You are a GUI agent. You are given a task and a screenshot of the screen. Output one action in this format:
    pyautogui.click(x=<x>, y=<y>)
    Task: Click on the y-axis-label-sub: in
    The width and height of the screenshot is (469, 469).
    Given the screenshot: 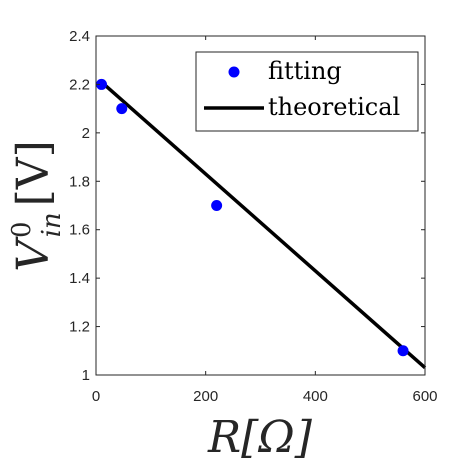 What is the action you would take?
    pyautogui.click(x=52, y=224)
    